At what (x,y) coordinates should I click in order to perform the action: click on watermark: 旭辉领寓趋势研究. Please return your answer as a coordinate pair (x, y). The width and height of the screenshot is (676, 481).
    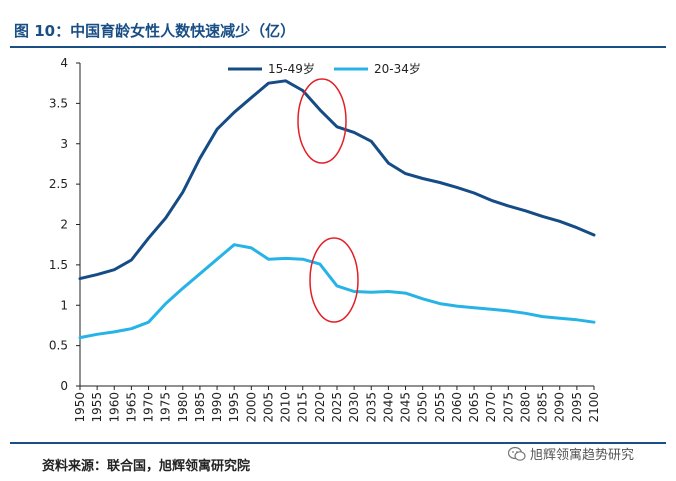
    Looking at the image, I should click on (571, 453).